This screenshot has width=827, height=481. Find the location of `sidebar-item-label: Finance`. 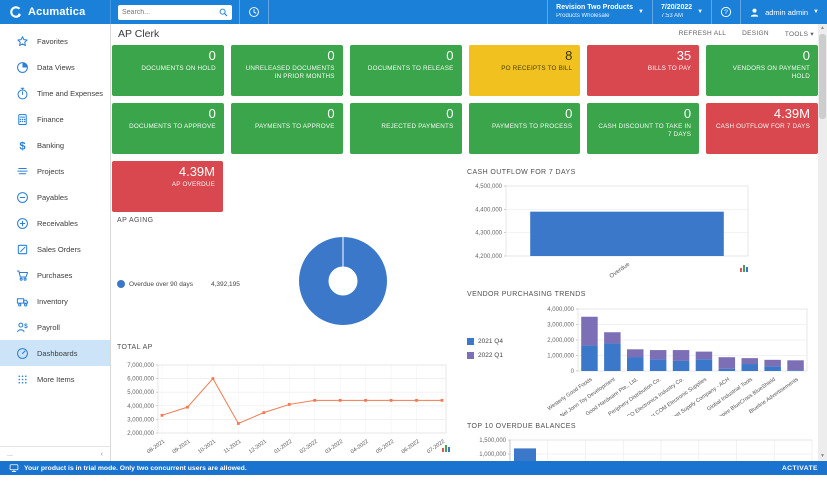

sidebar-item-label: Finance is located at coordinates (50, 119).